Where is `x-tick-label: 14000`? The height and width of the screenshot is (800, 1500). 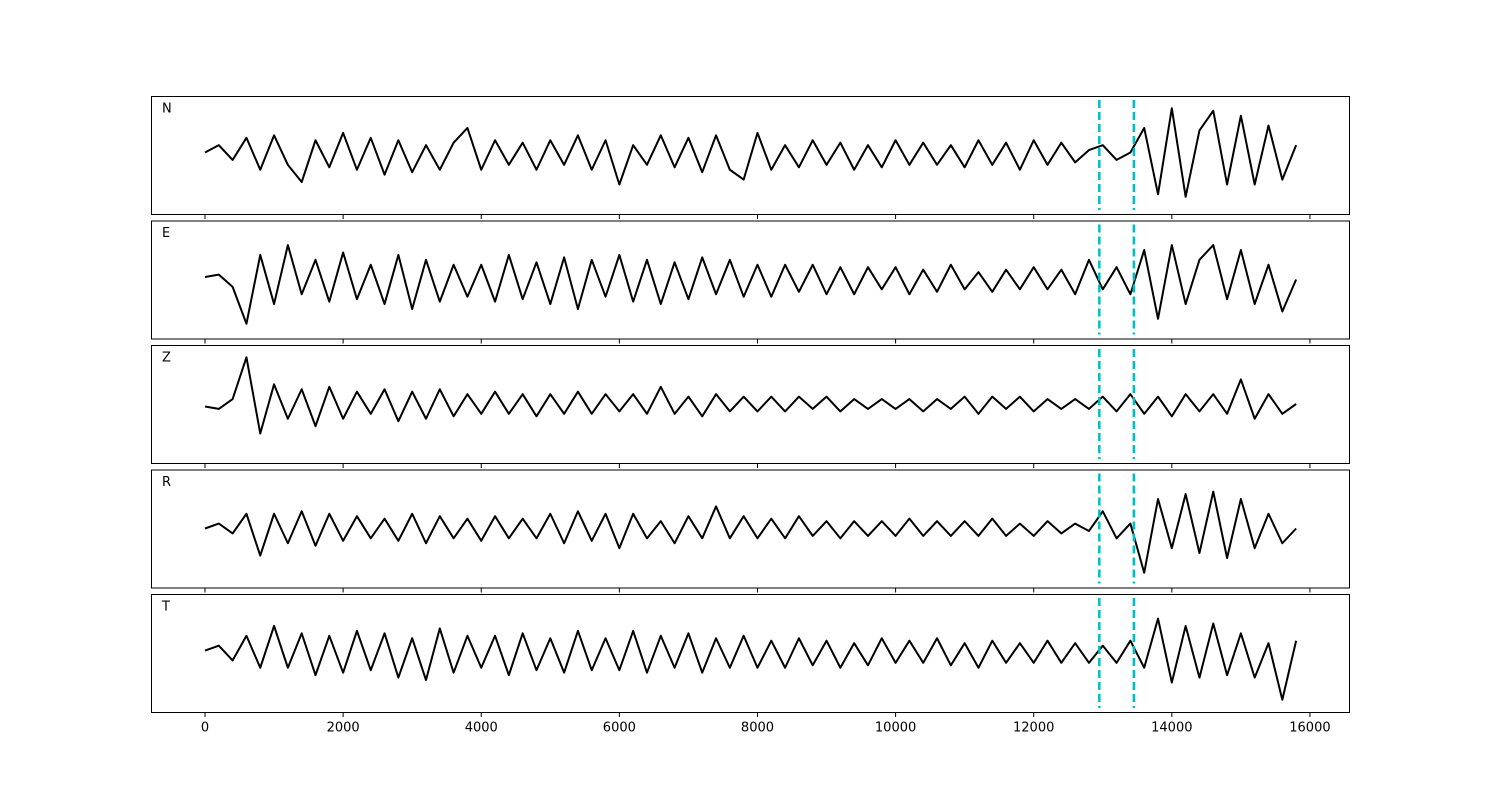
x-tick-label: 14000 is located at coordinates (1171, 728).